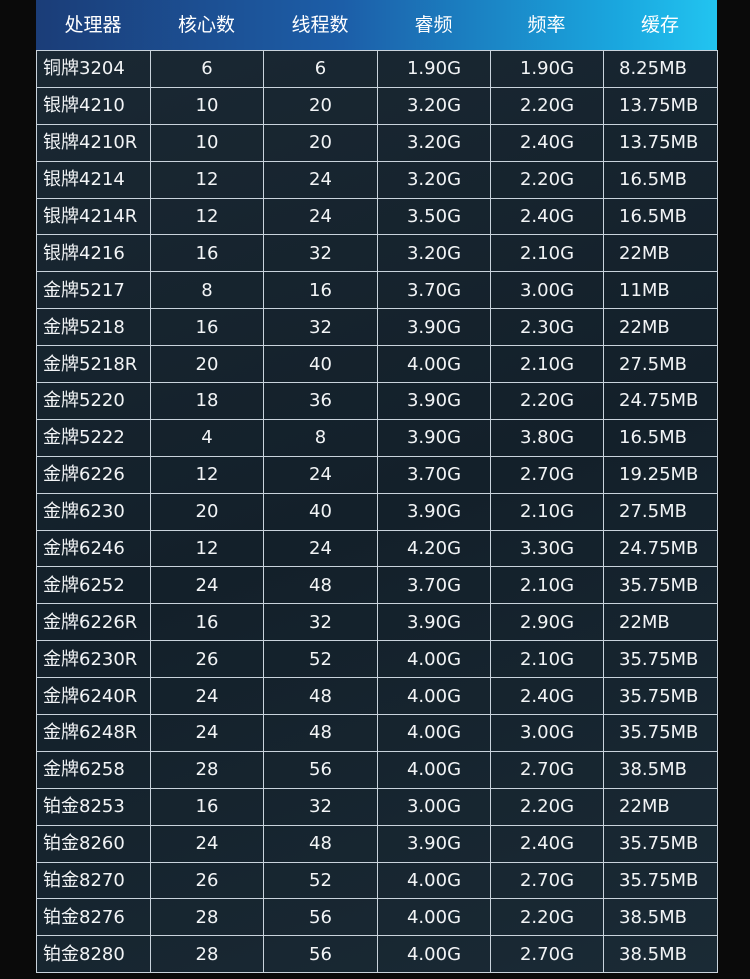 This screenshot has width=750, height=979. What do you see at coordinates (320, 437) in the screenshot?
I see `cell-threads: 8` at bounding box center [320, 437].